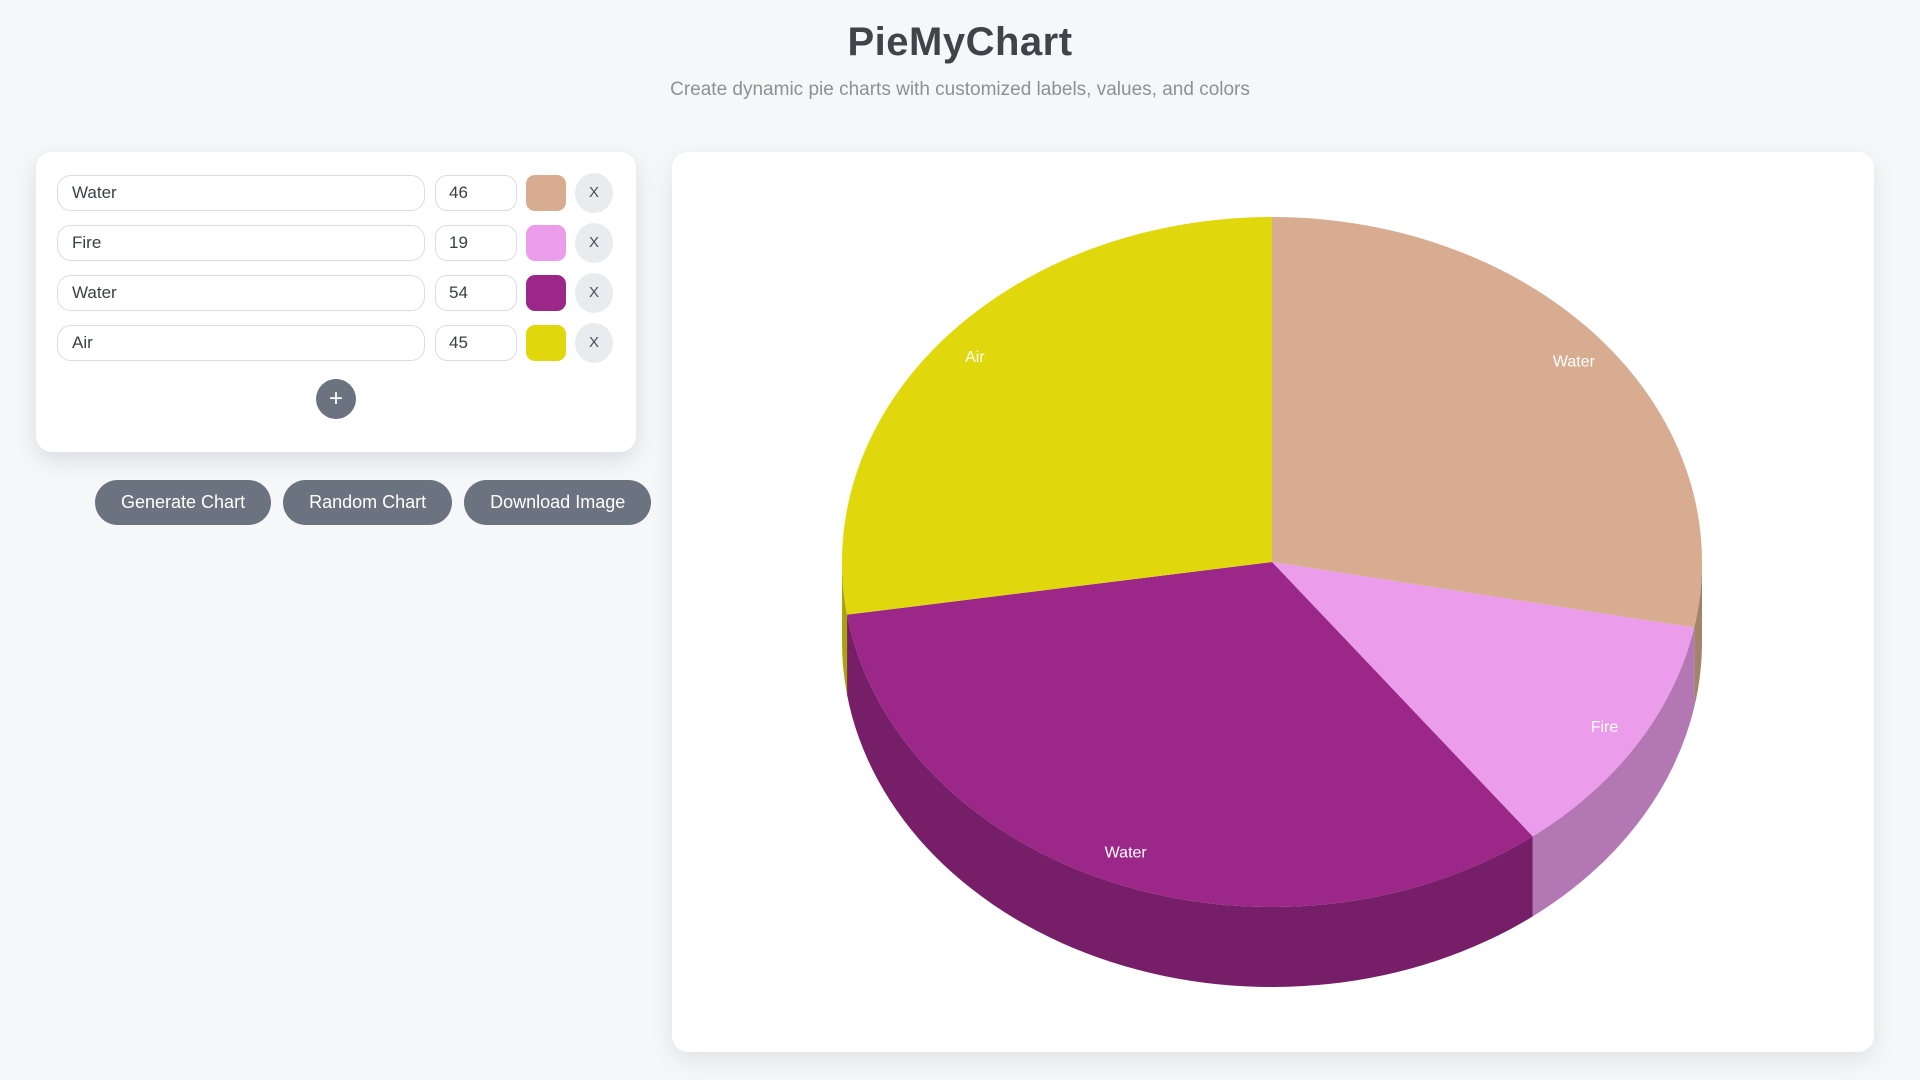 This screenshot has width=1920, height=1080. Describe the element at coordinates (183, 502) in the screenshot. I see `generate-chart-button: Generate Chart` at that location.